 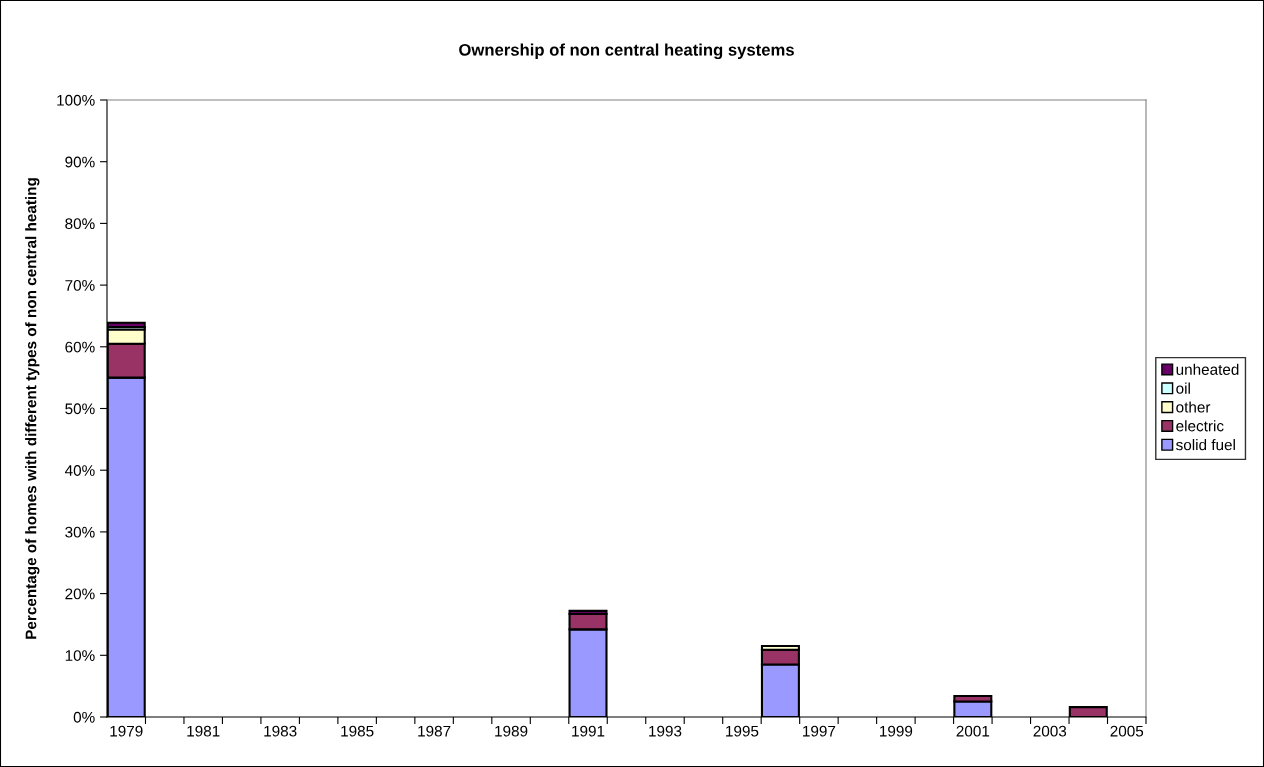 I want to click on x-tick-label: 1997, so click(x=819, y=731).